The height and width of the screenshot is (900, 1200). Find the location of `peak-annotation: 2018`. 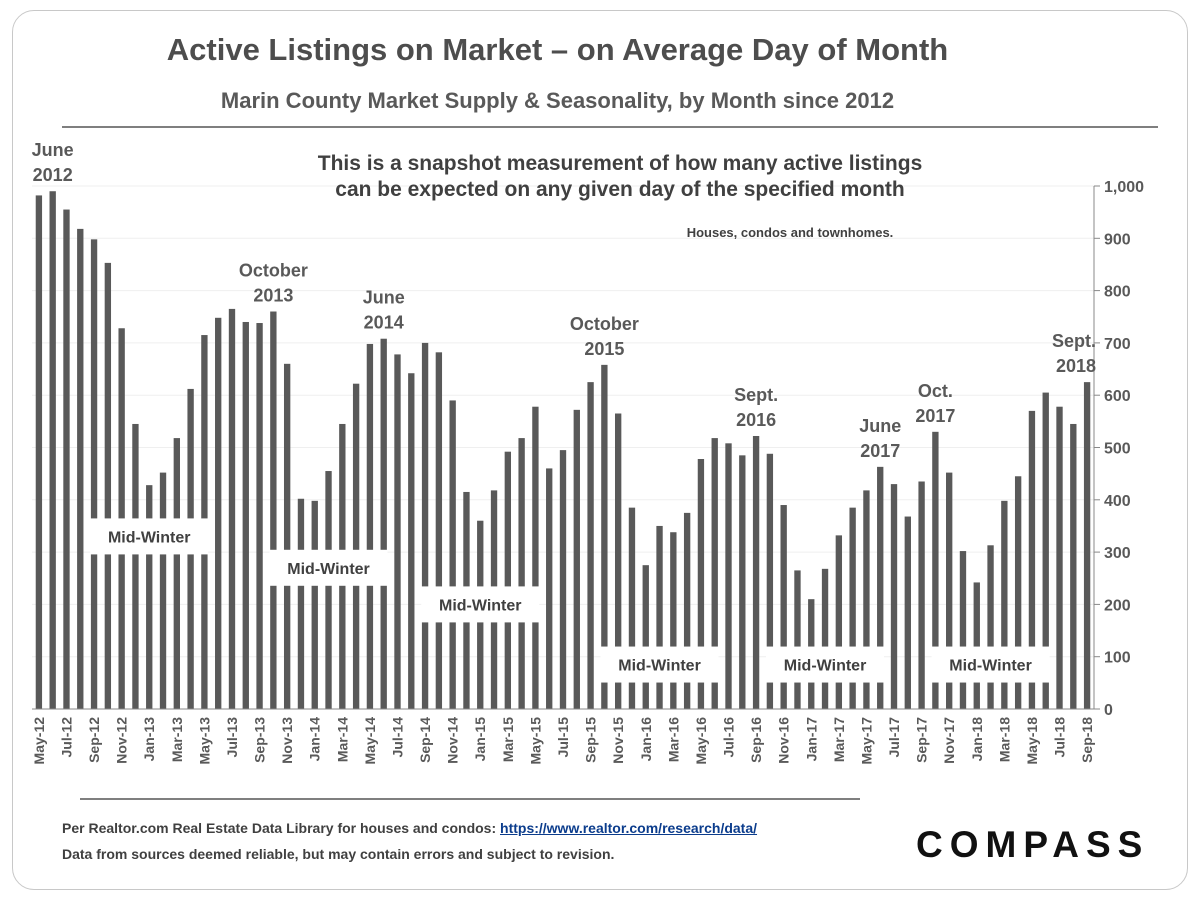

peak-annotation: 2018 is located at coordinates (1076, 366).